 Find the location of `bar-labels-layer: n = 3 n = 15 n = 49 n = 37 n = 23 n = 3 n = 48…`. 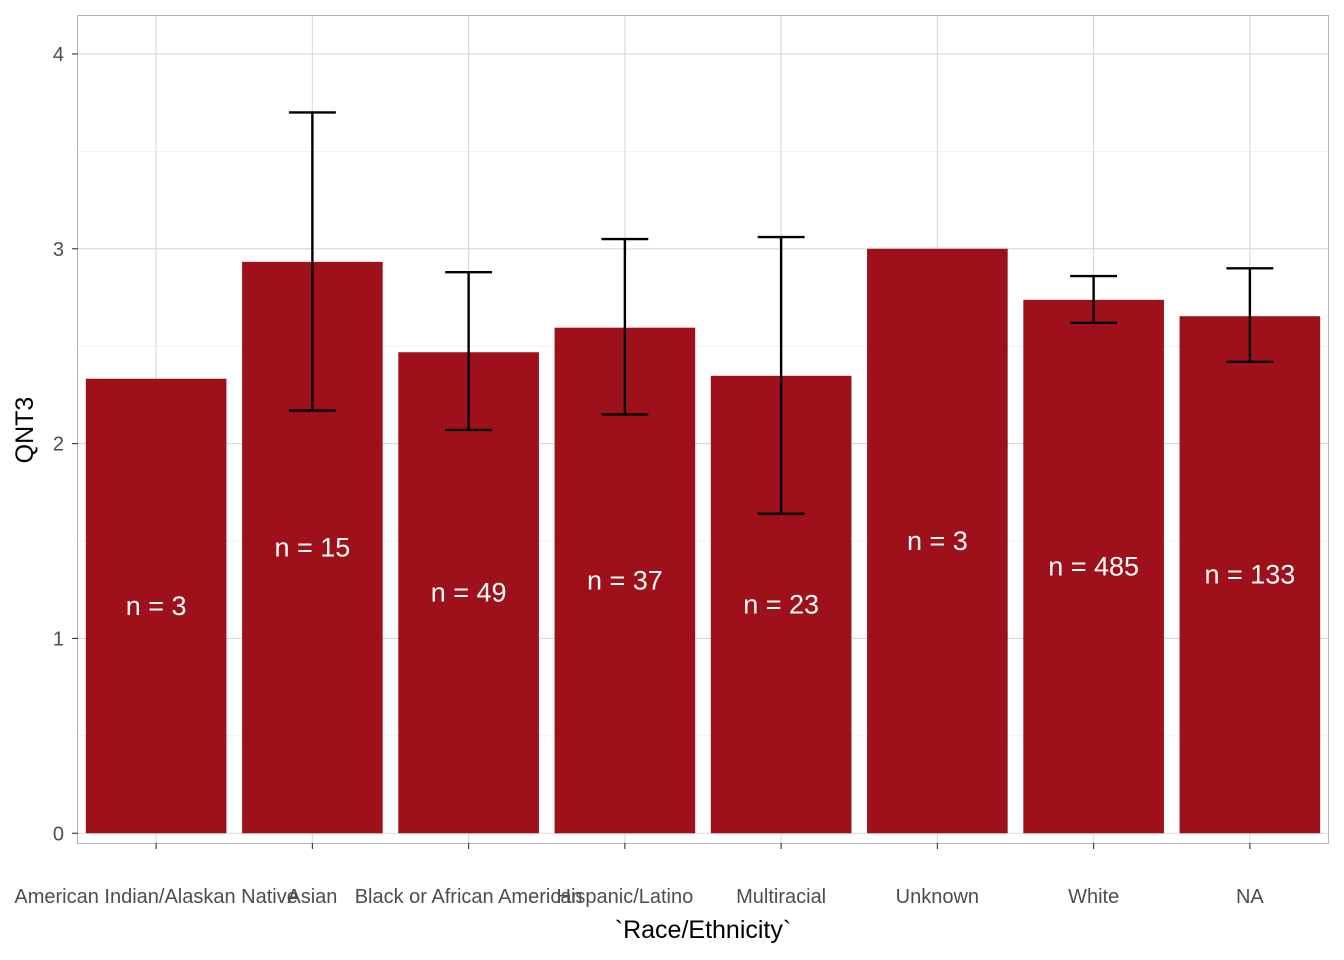

bar-labels-layer: n = 3 n = 15 n = 49 n = 37 n = 23 n = 3 n = 48… is located at coordinates (711, 573).